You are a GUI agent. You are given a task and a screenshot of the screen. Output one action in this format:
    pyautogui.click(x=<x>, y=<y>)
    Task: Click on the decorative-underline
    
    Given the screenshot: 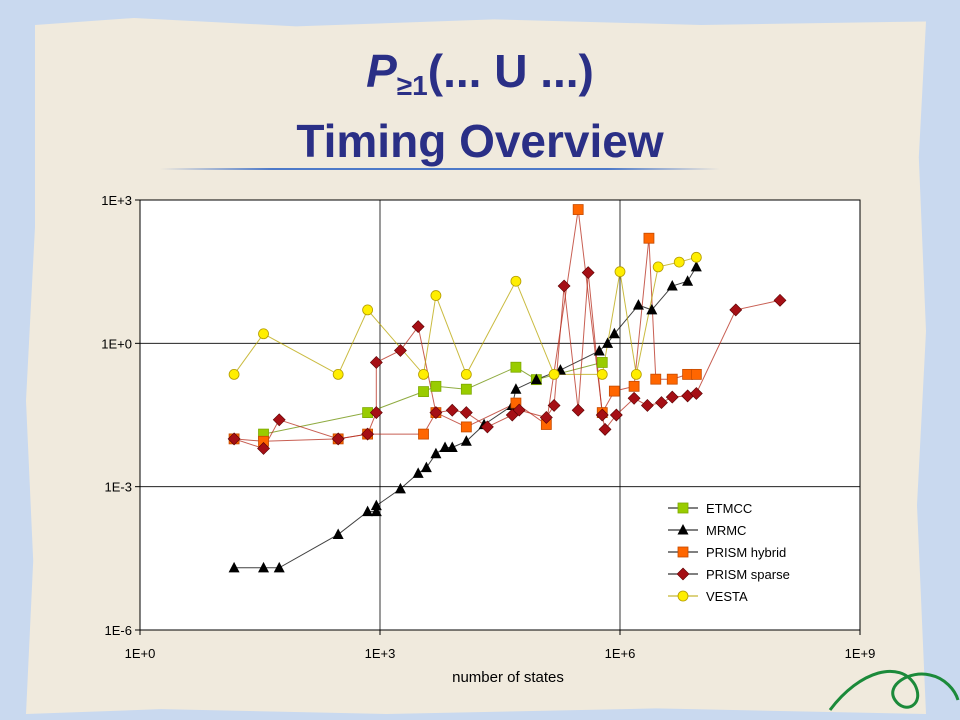 What is the action you would take?
    pyautogui.click(x=440, y=169)
    